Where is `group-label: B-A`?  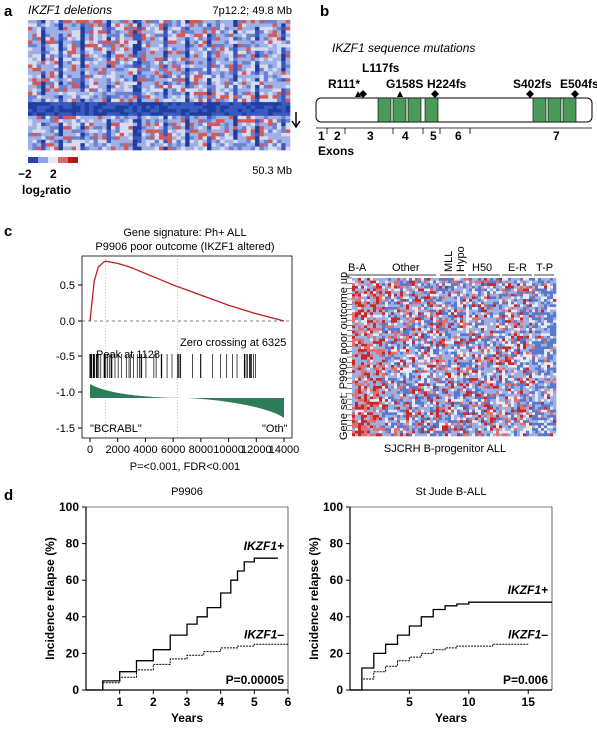 group-label: B-A is located at coordinates (357, 268).